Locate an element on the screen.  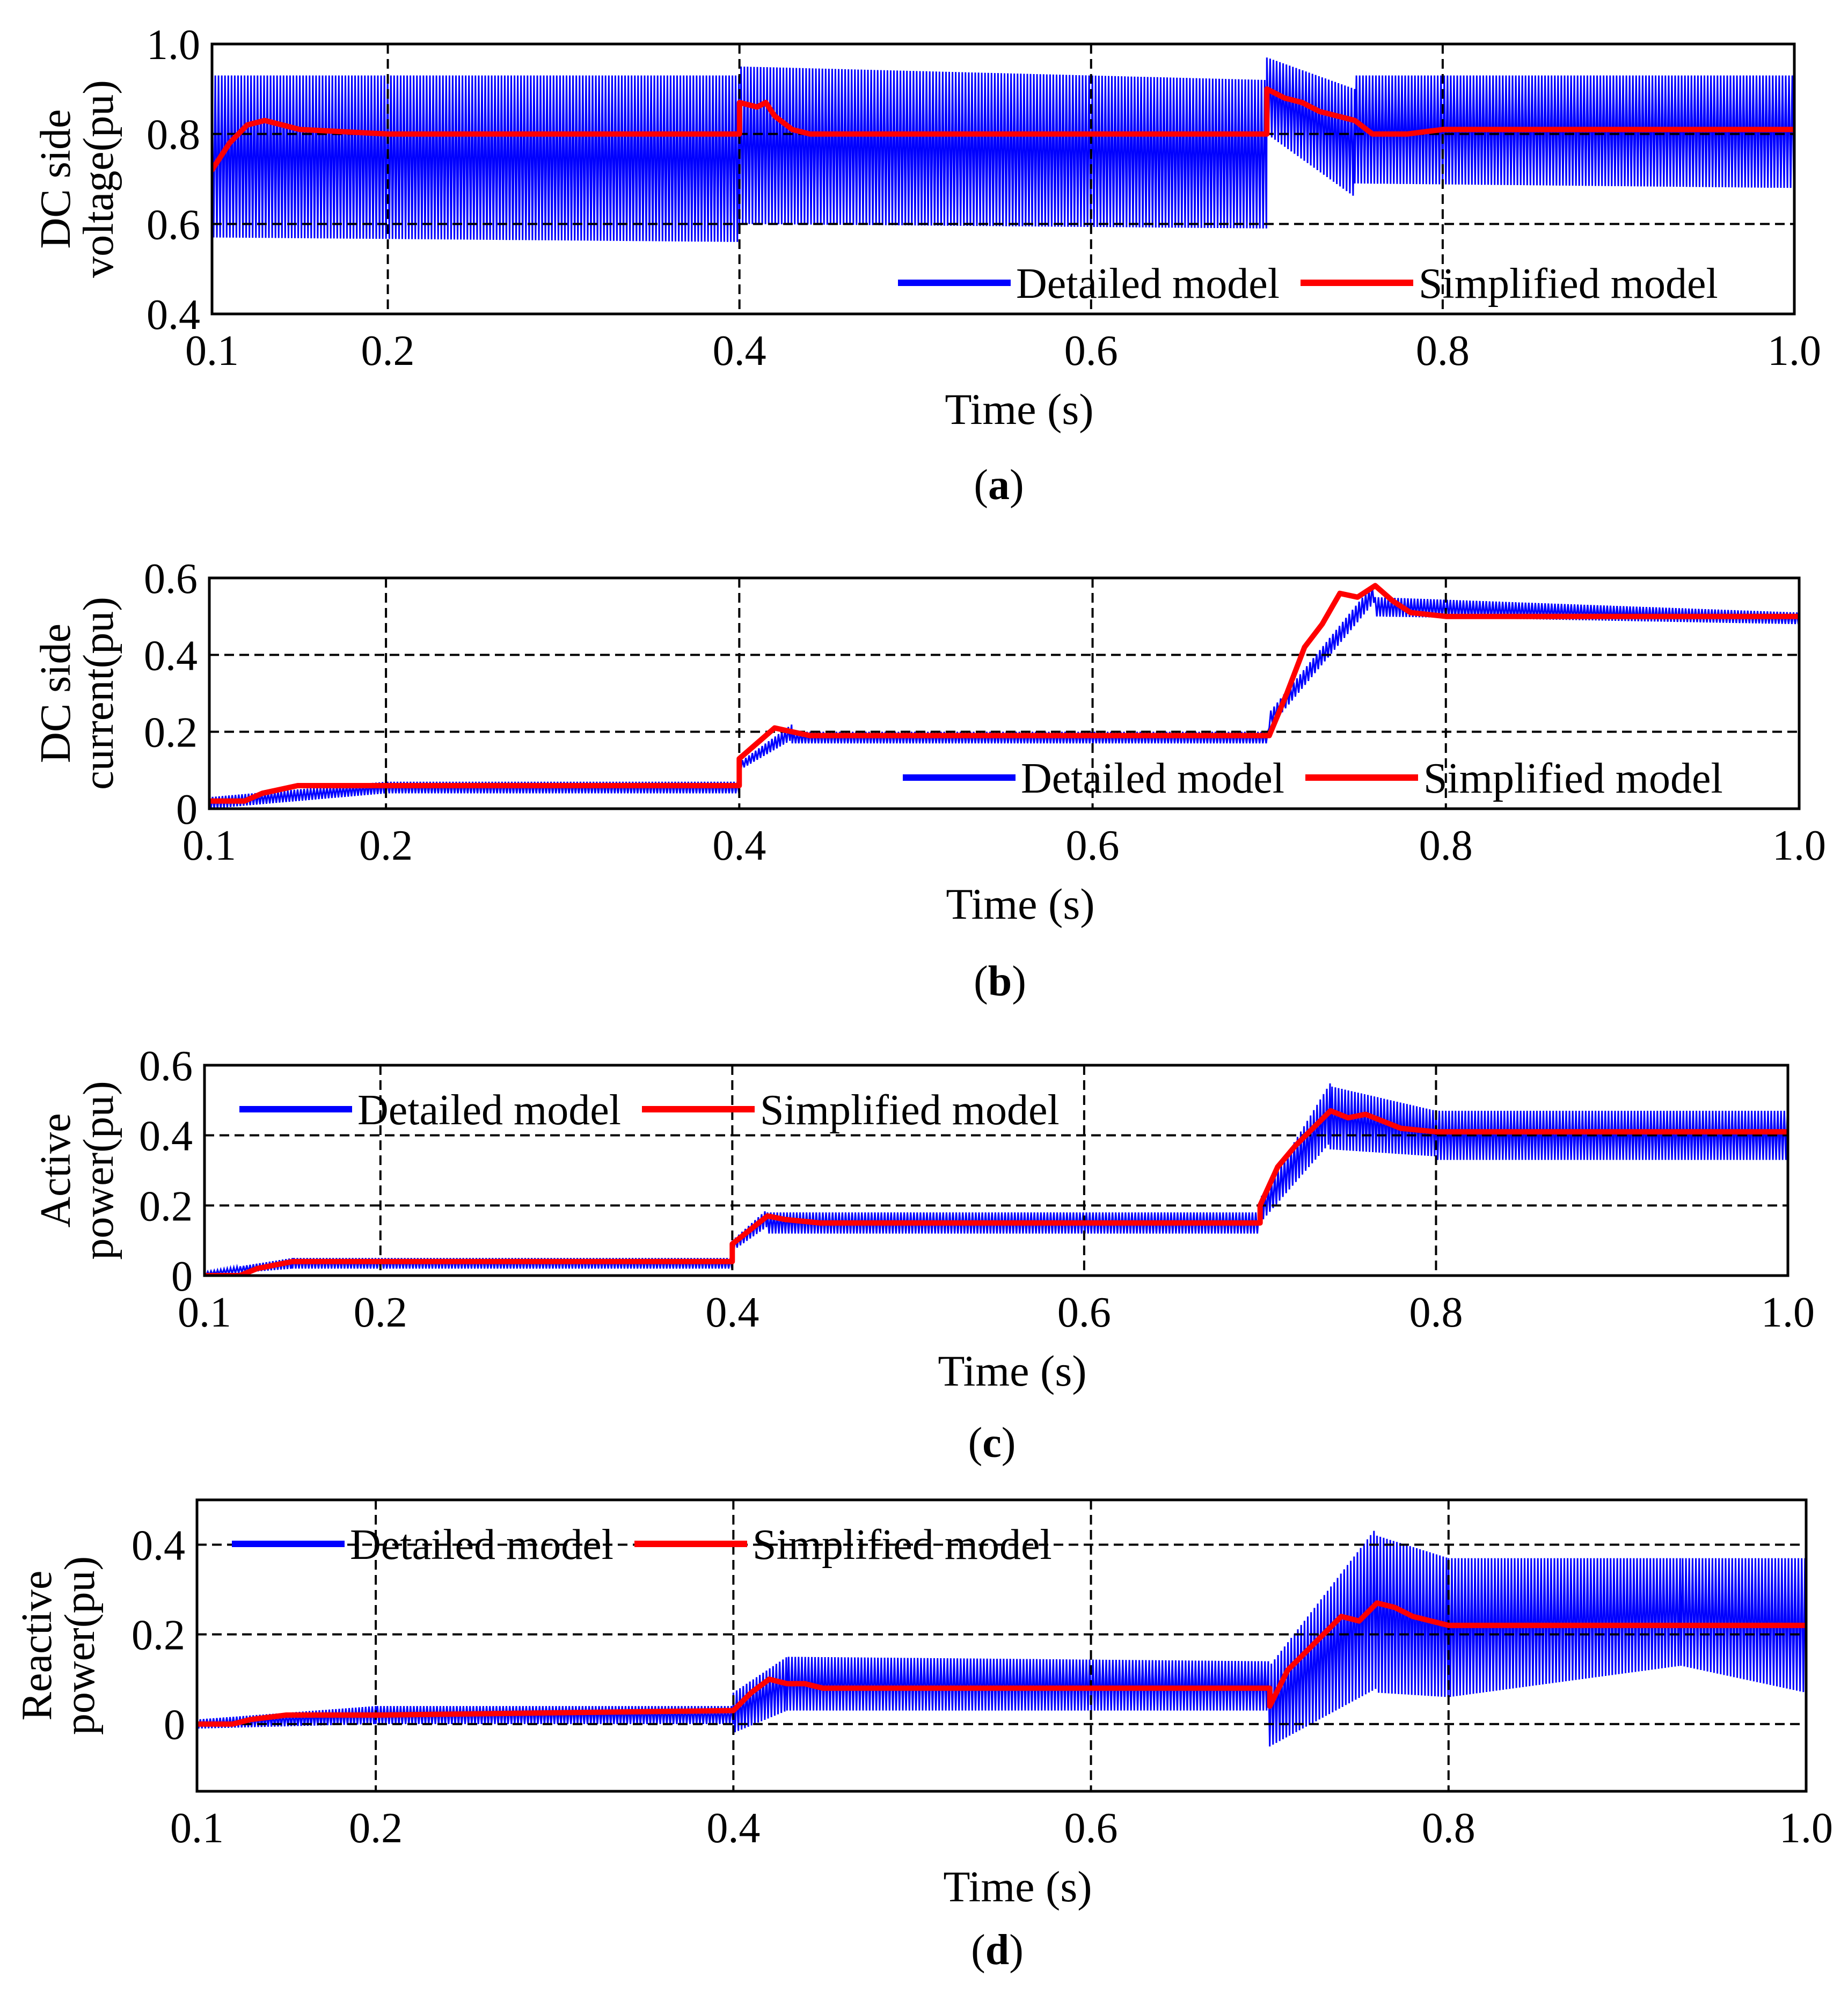
legend-label-simplified-a: Simplified model is located at coordinates (1568, 283).